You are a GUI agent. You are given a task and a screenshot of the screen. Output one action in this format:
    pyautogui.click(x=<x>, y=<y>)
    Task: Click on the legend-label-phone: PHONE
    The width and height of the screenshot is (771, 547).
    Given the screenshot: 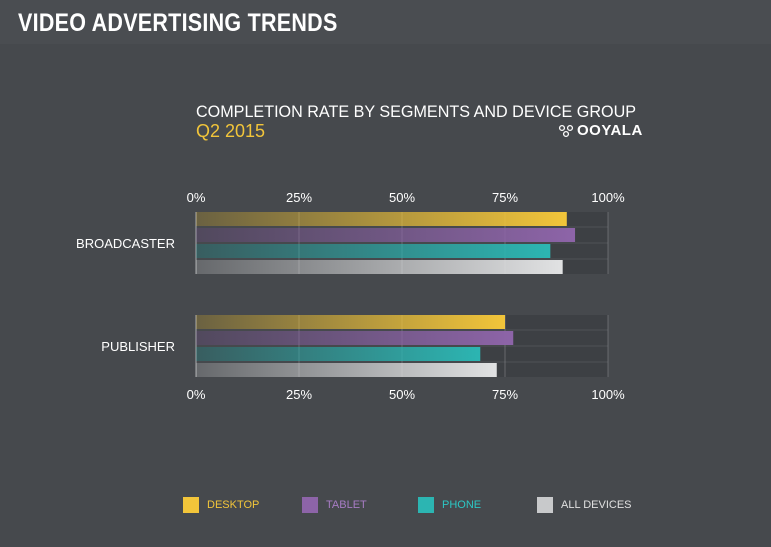 What is the action you would take?
    pyautogui.click(x=462, y=505)
    